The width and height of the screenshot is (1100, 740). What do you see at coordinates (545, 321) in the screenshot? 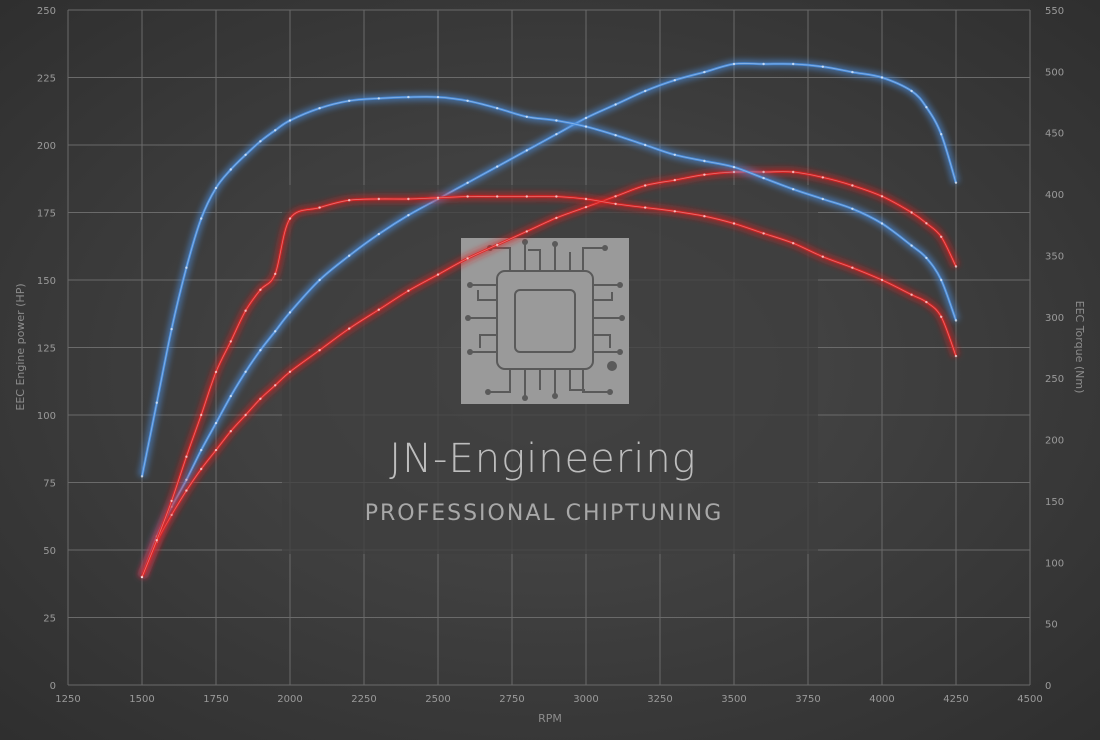
I see `chip-icon` at bounding box center [545, 321].